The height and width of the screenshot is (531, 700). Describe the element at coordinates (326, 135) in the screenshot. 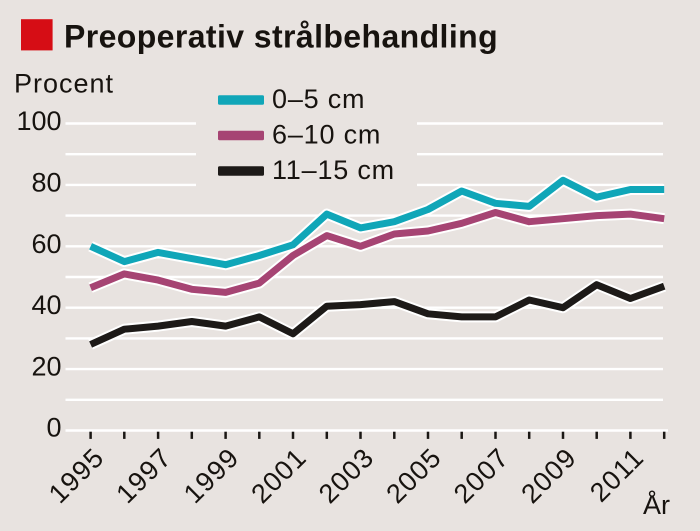

I see `svg-text: 6–10 cm` at that location.